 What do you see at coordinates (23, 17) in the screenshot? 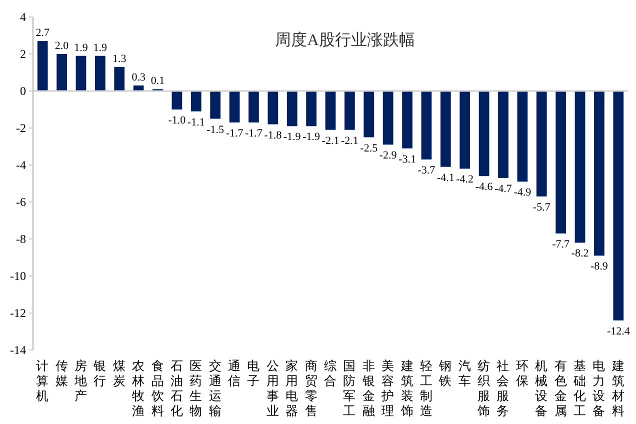
I see `y-tick-label: 4` at bounding box center [23, 17].